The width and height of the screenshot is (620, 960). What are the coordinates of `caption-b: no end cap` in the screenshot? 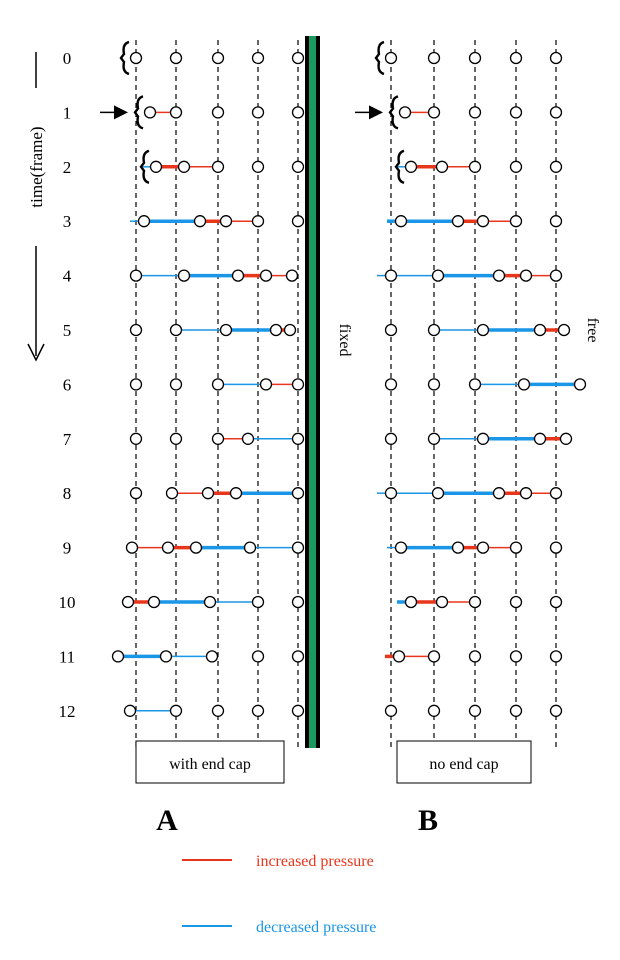 It's located at (463, 764).